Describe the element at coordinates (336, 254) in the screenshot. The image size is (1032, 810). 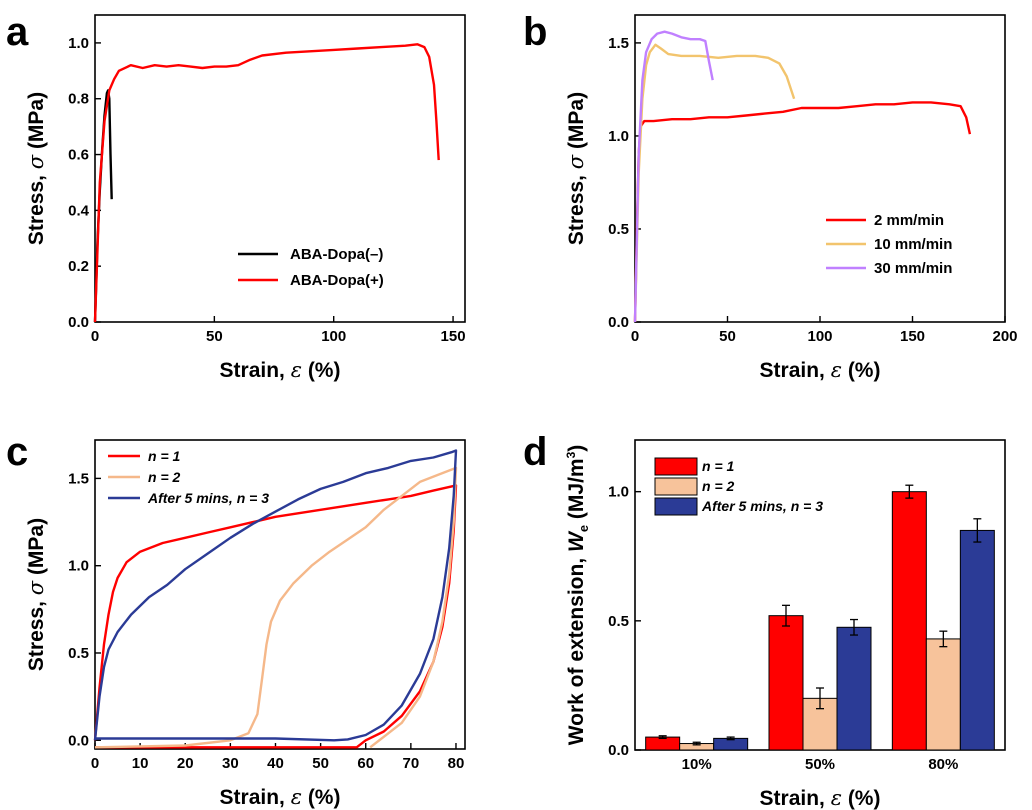
I see `legend-label: ABA-Dopa(–)` at that location.